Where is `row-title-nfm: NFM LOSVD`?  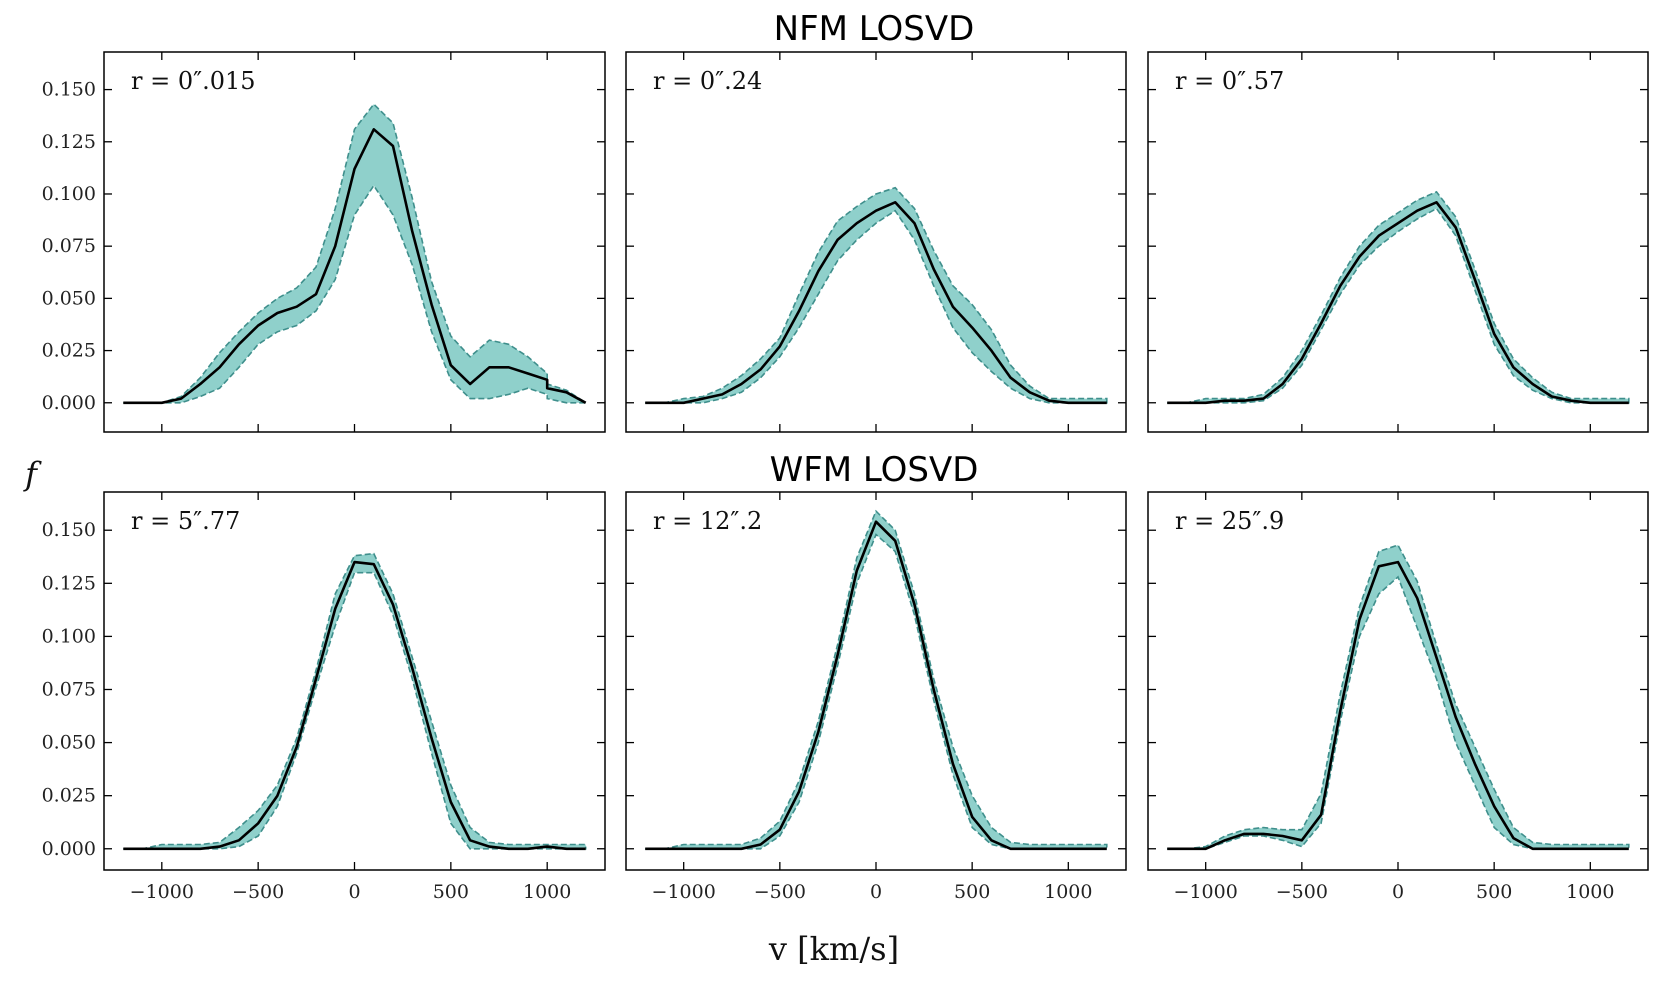
row-title-nfm: NFM LOSVD is located at coordinates (874, 29).